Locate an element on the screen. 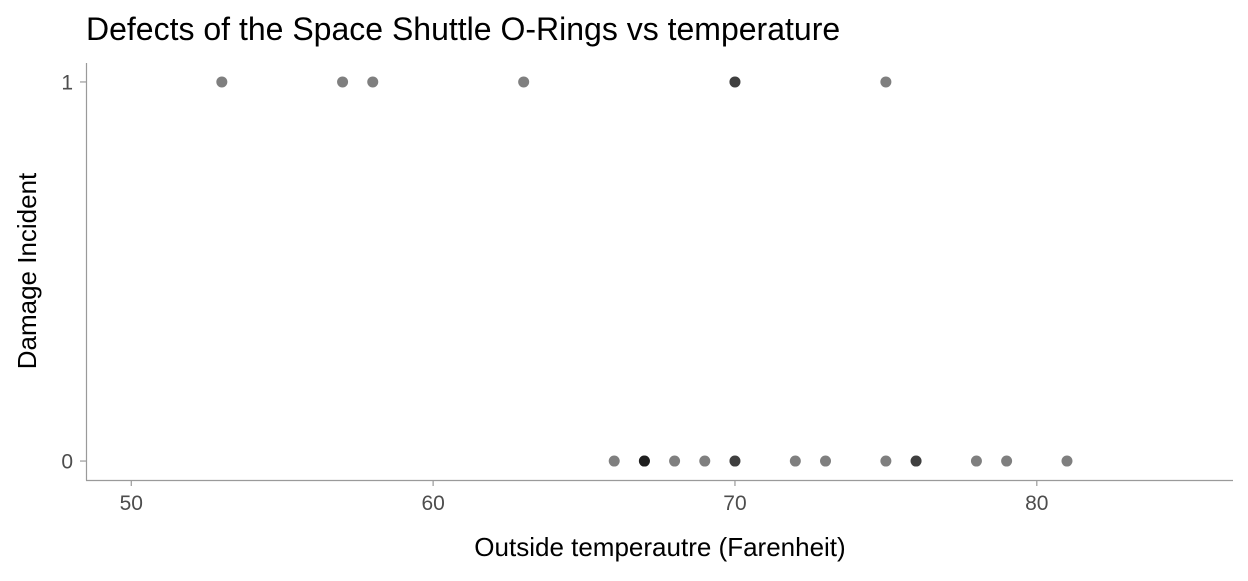 The image size is (1248, 581). x-axis-ticks: 50 60 70 80 is located at coordinates (584, 497).